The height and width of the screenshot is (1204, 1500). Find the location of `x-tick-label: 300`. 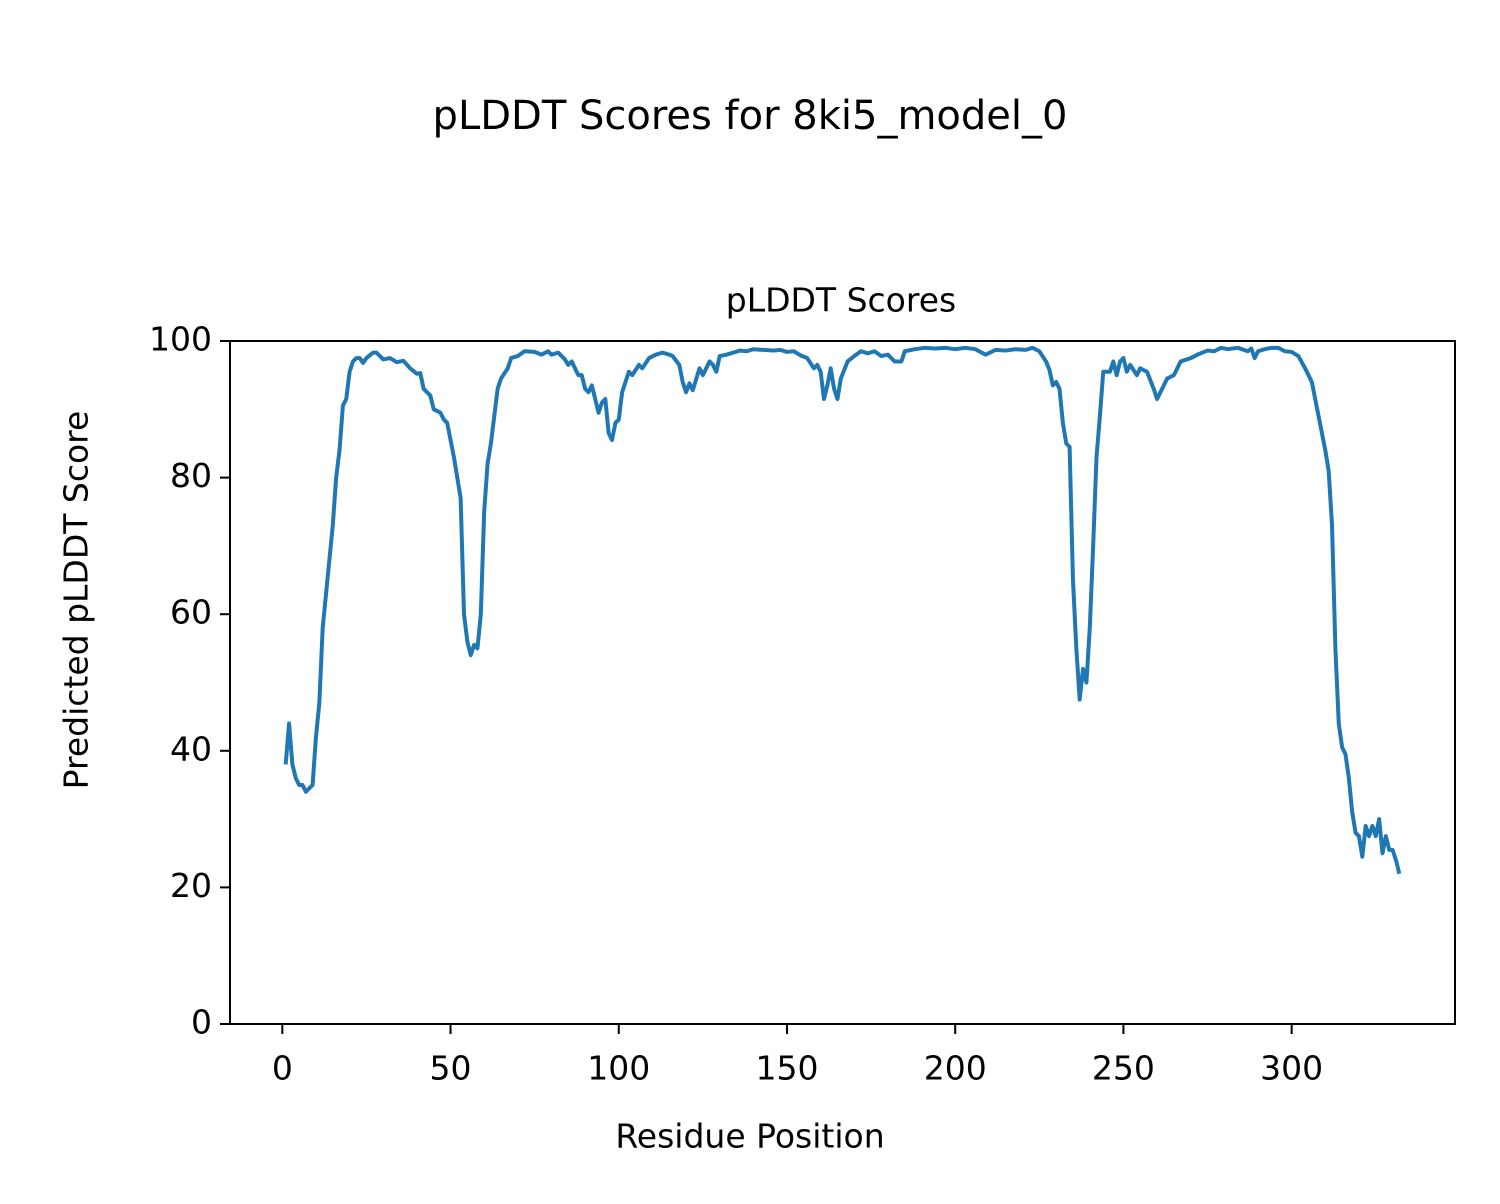

x-tick-label: 300 is located at coordinates (1291, 1068).